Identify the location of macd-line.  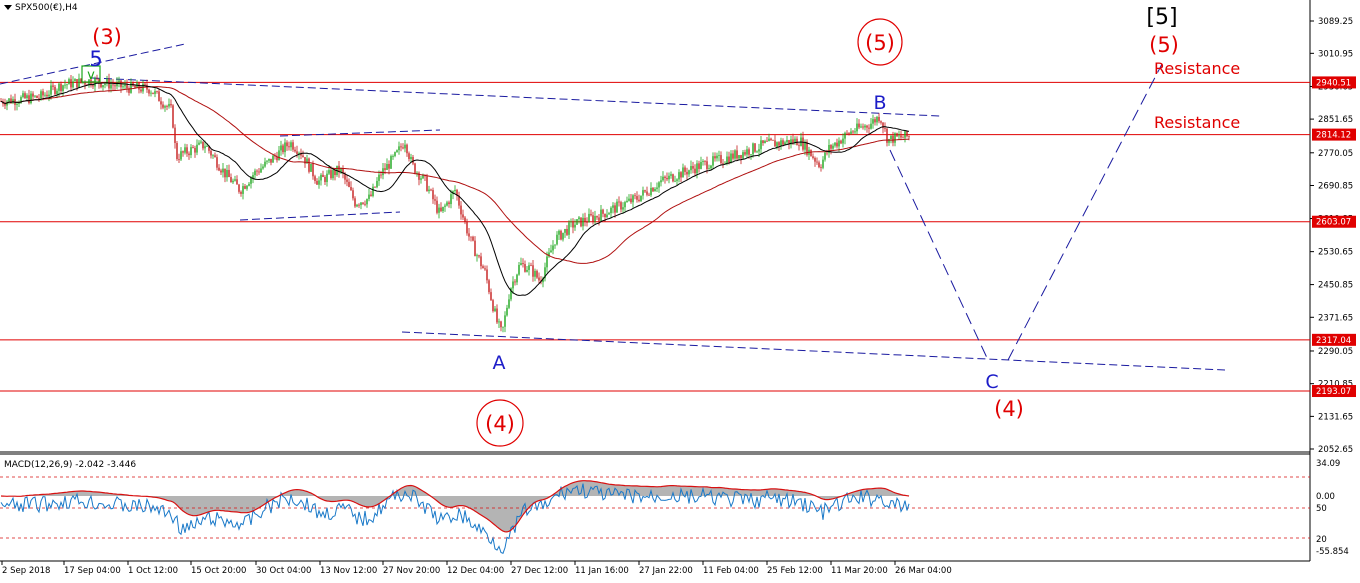
(455, 518).